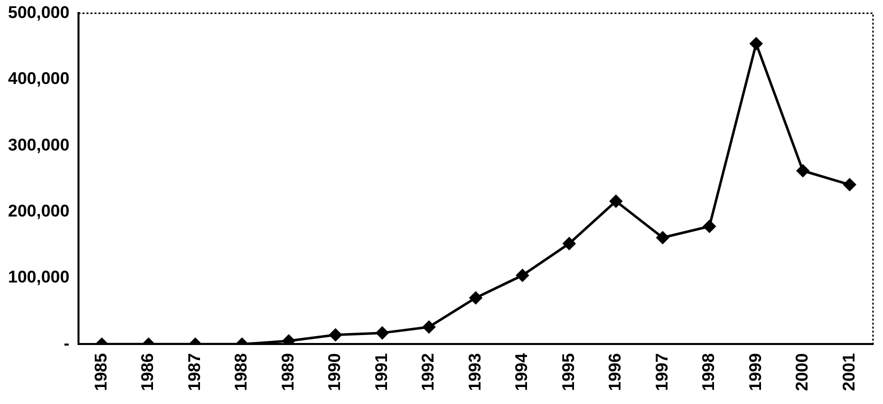  What do you see at coordinates (708, 372) in the screenshot?
I see `x-tick-label: 1998` at bounding box center [708, 372].